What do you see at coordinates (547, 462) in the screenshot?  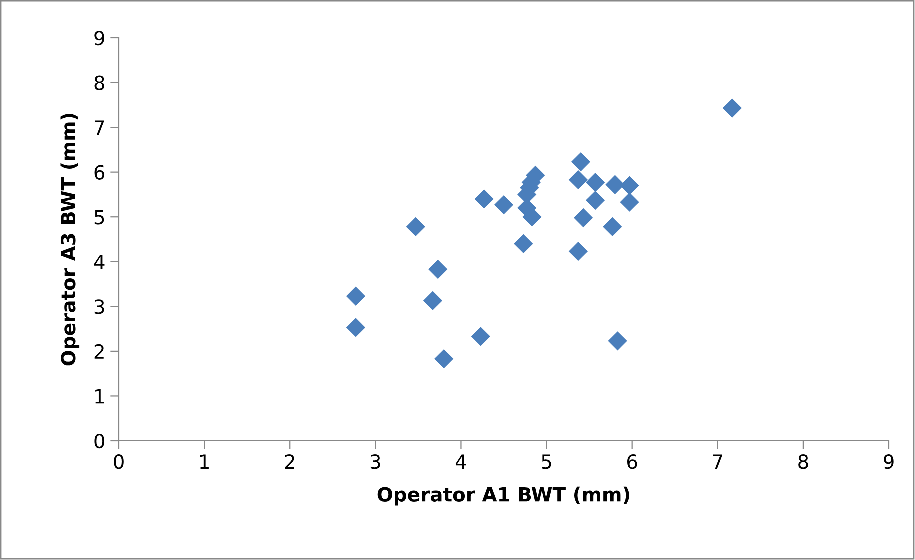 I see `x-tick-label: 5` at bounding box center [547, 462].